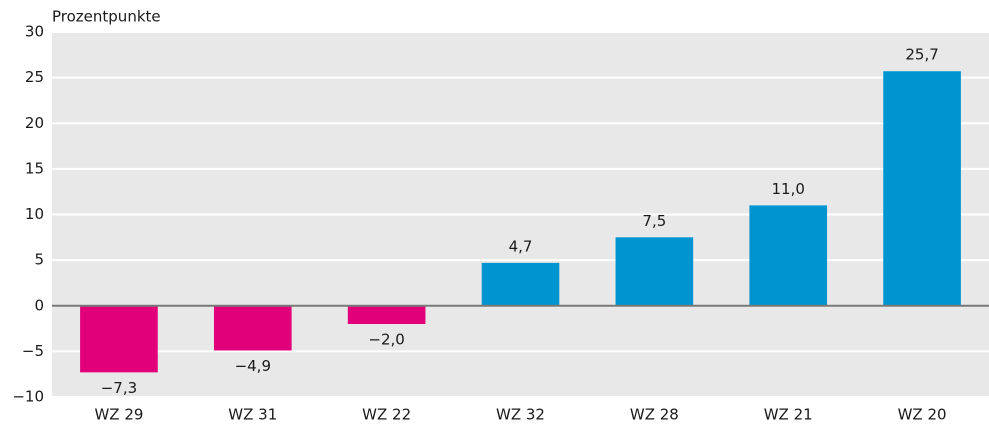 Image resolution: width=989 pixels, height=428 pixels. What do you see at coordinates (386, 340) in the screenshot?
I see `value-label: −2,0` at bounding box center [386, 340].